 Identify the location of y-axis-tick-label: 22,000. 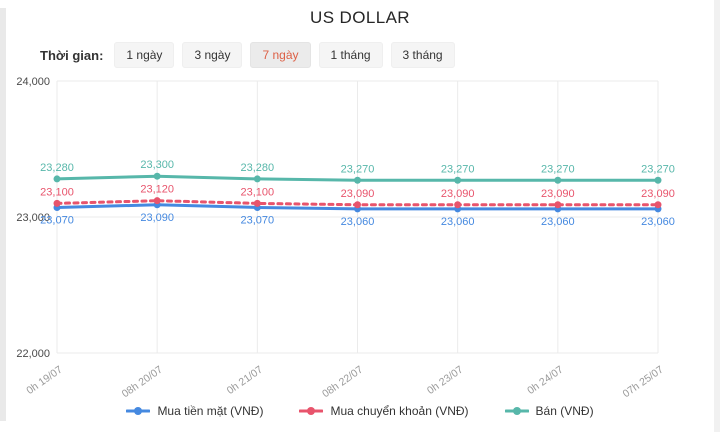
(33, 354).